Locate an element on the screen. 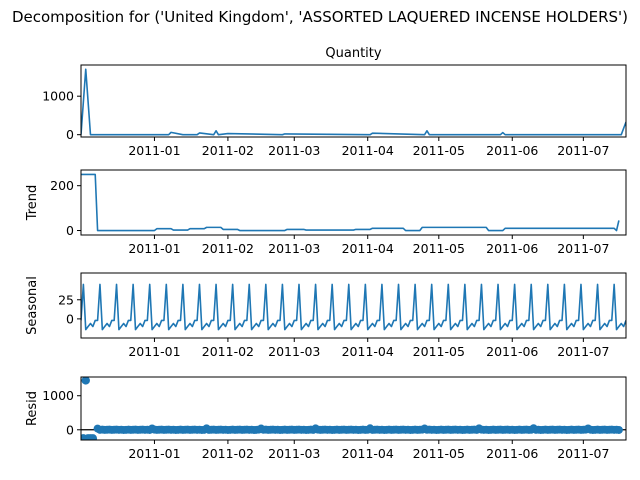 The height and width of the screenshot is (480, 640). y-tick-label: 200 is located at coordinates (62, 185).